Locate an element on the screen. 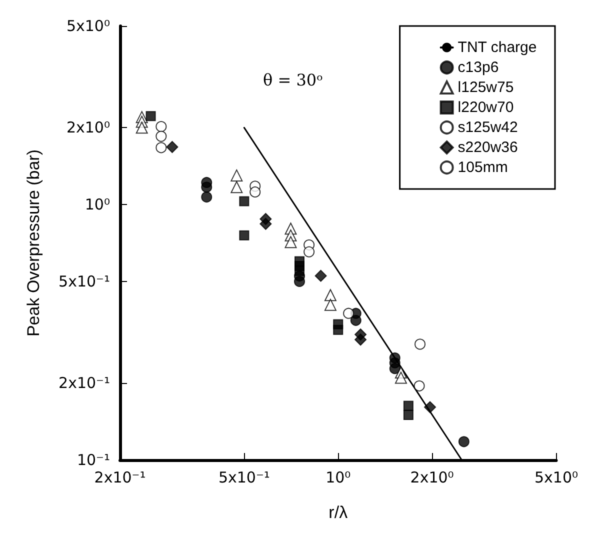 The height and width of the screenshot is (539, 589). legend-label: s220w36 is located at coordinates (488, 147).